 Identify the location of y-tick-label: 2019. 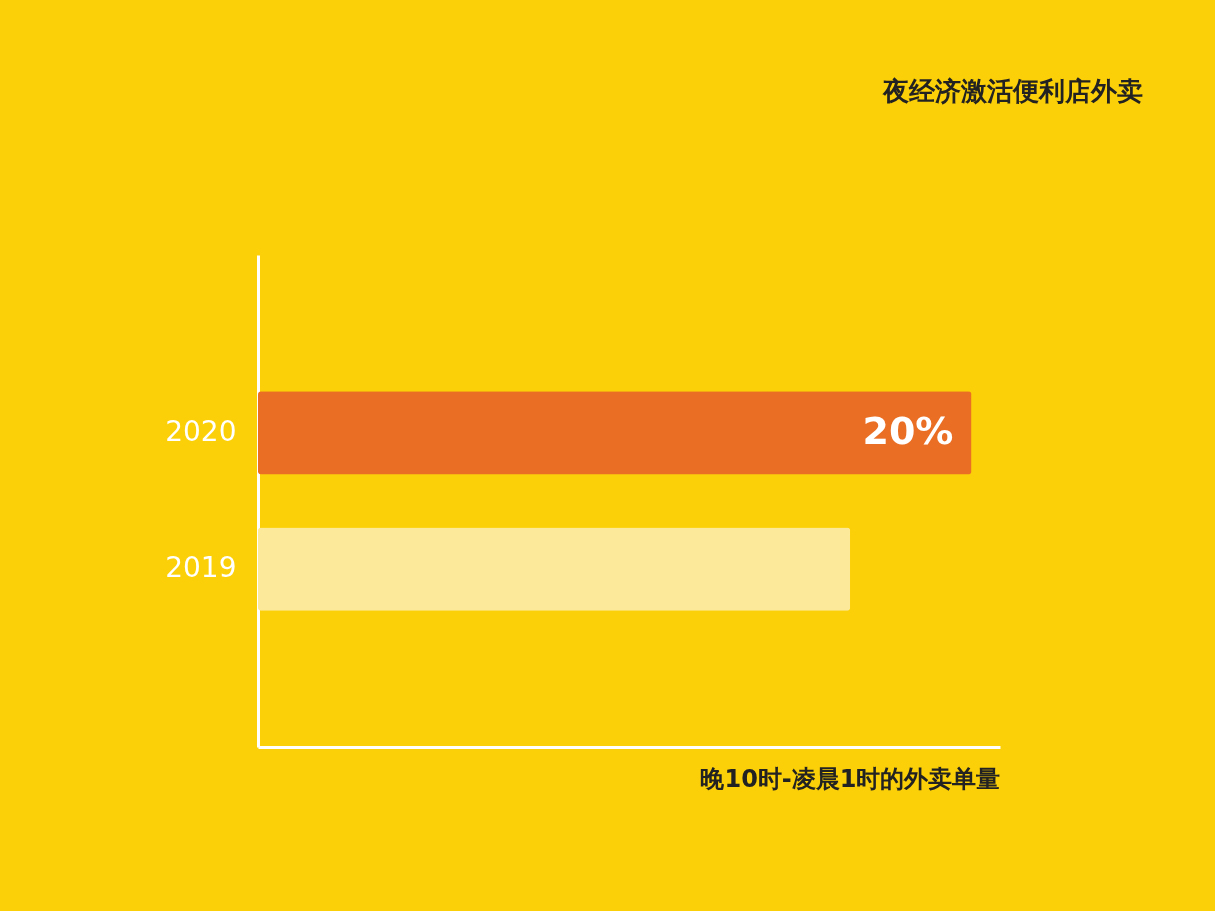
(201, 568).